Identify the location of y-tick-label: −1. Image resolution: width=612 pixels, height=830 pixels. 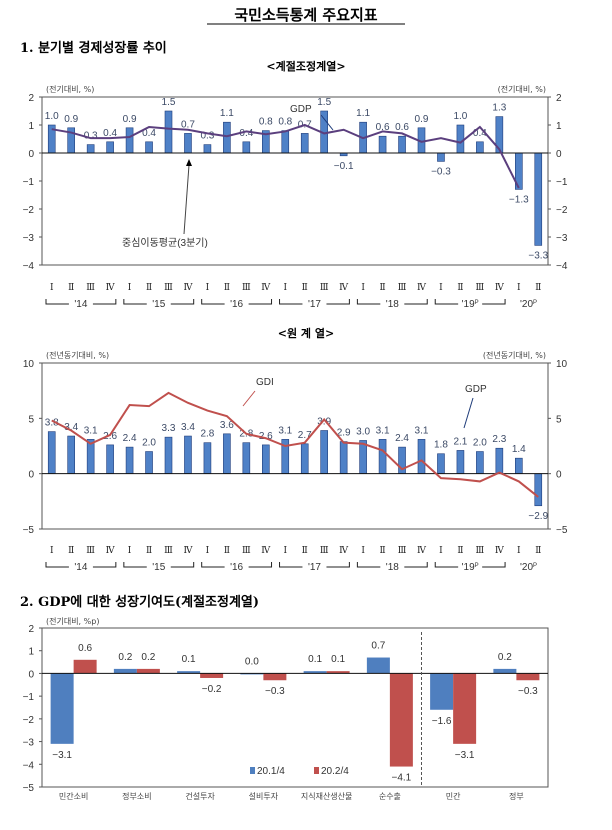
(29, 697).